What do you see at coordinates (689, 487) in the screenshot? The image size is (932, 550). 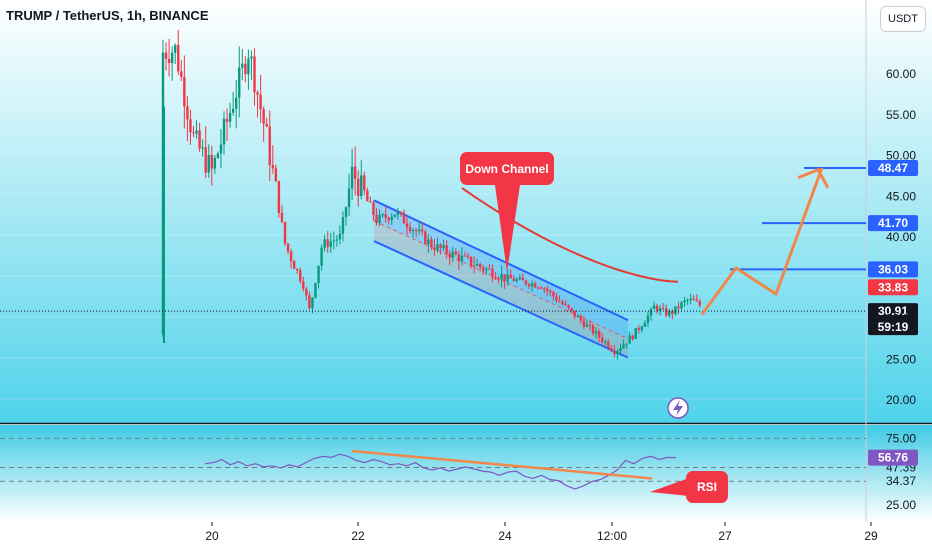 I see `rsi-callout: RSI` at bounding box center [689, 487].